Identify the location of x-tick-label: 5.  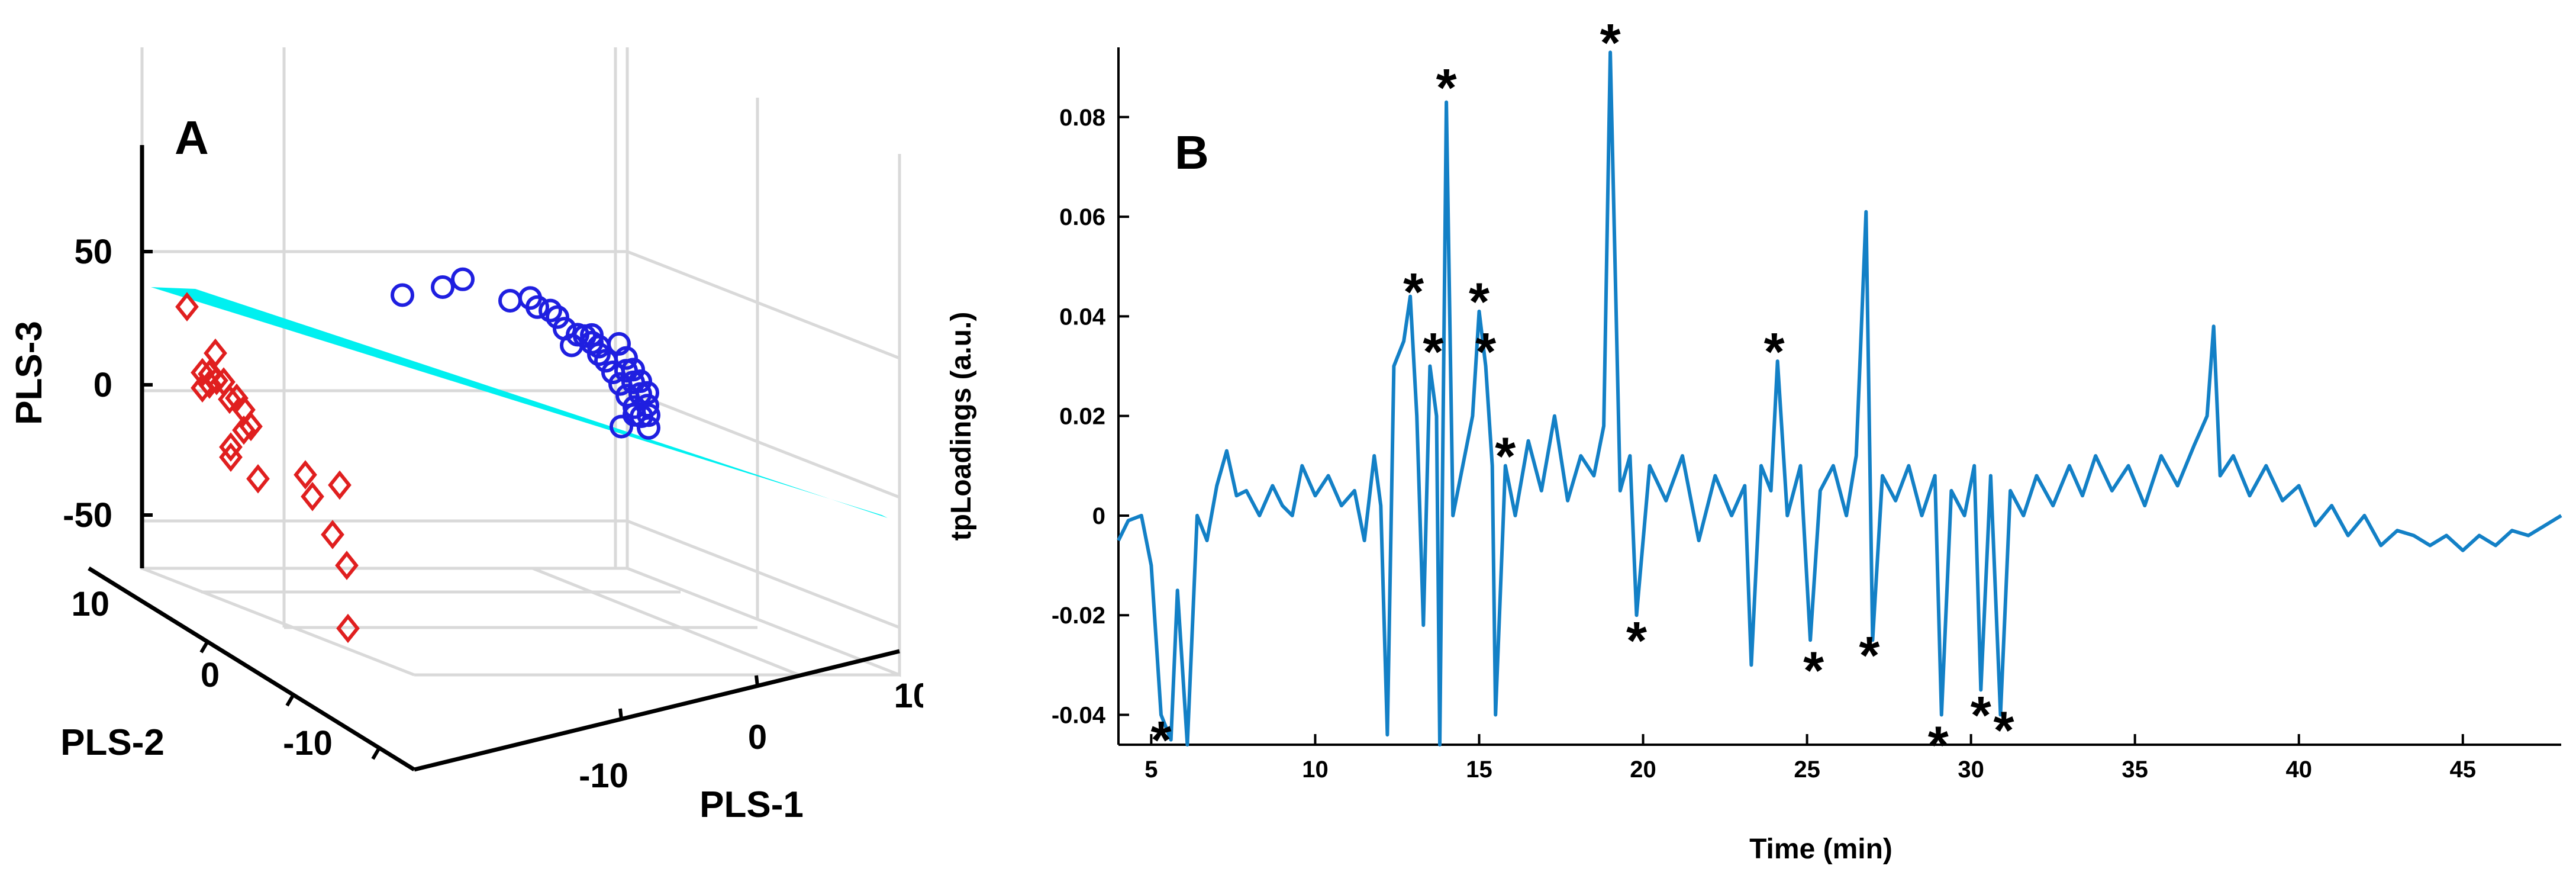
(1151, 770).